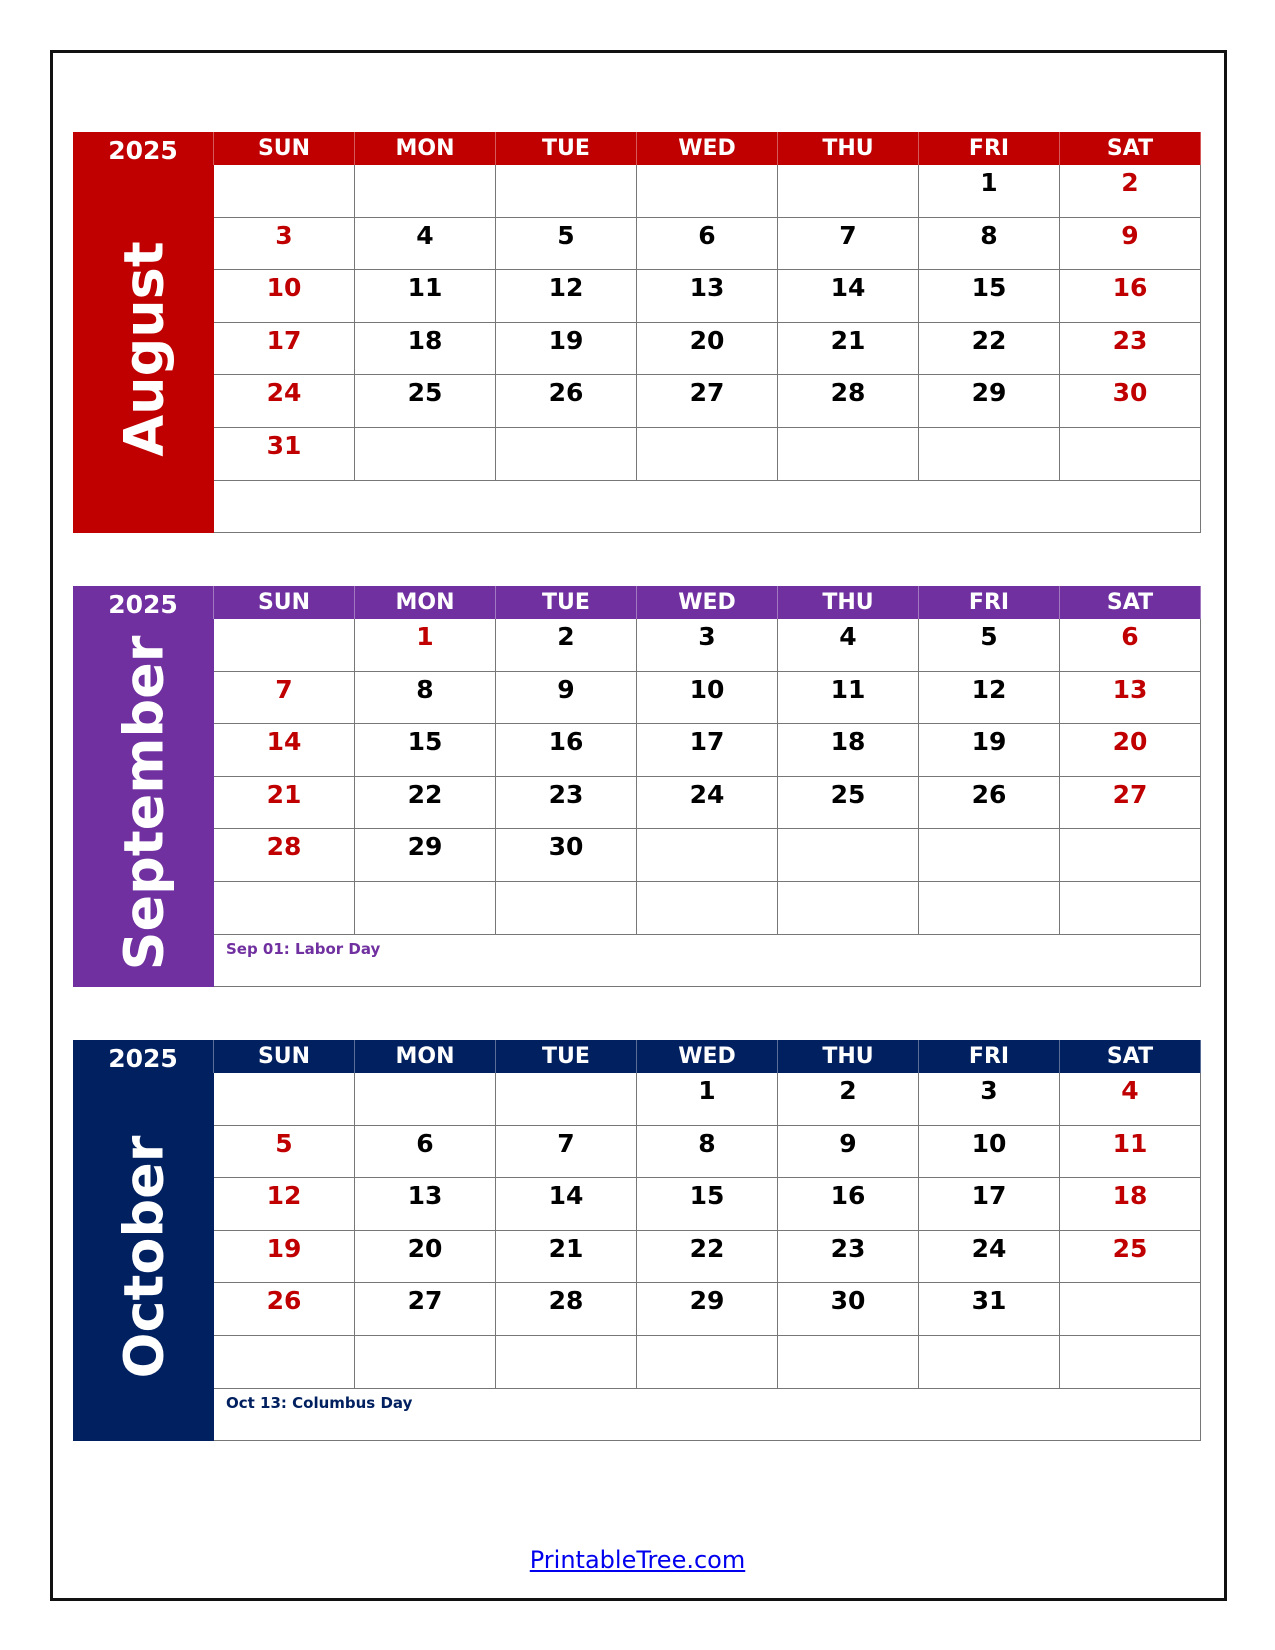 The image size is (1275, 1650). I want to click on day-cell: 7, so click(284, 698).